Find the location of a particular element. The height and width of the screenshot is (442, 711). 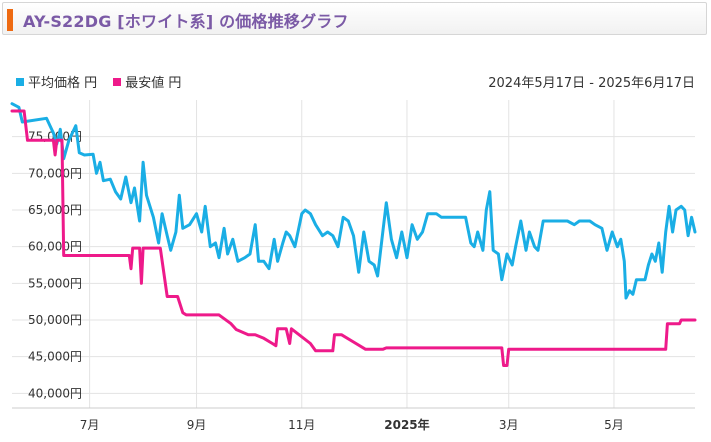

legend-label-average: 平均価格 円 is located at coordinates (63, 83).